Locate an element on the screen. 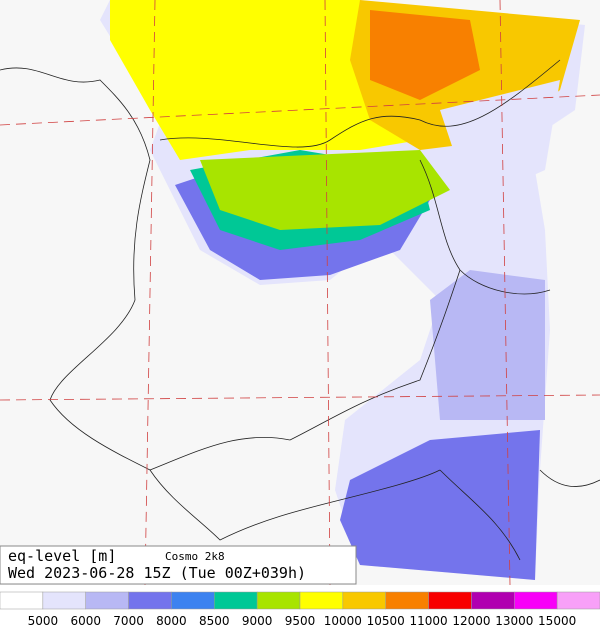 The width and height of the screenshot is (600, 640). colorbar-label: 5000 is located at coordinates (43, 621).